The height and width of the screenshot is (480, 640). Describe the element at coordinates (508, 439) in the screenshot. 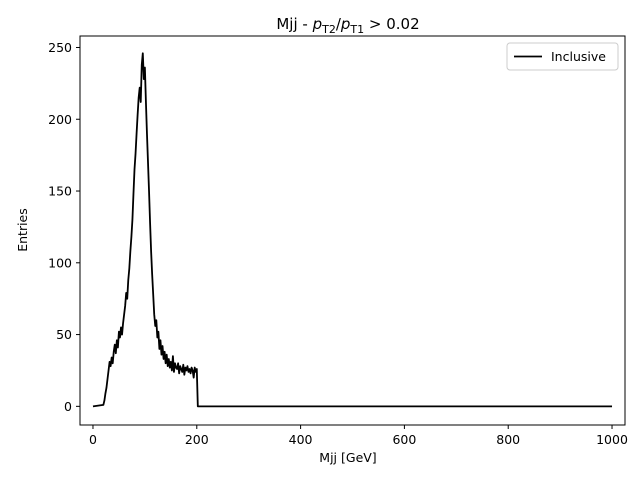

I see `x-tick-label: 800` at that location.